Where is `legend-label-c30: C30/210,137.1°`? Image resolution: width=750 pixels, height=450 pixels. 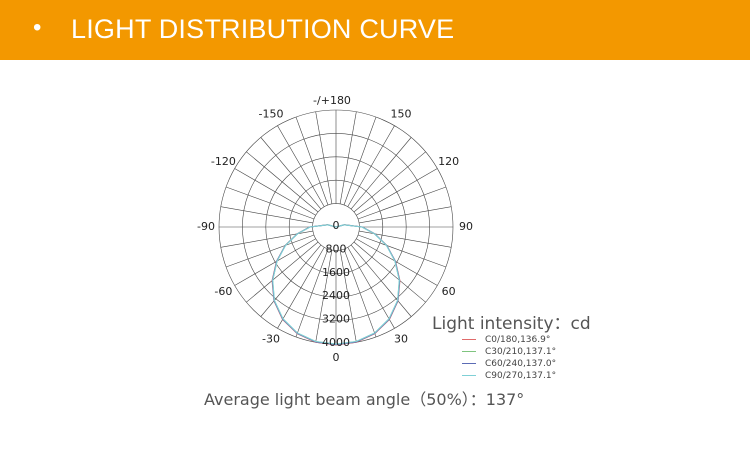 legend-label-c30: C30/210,137.1° is located at coordinates (521, 352).